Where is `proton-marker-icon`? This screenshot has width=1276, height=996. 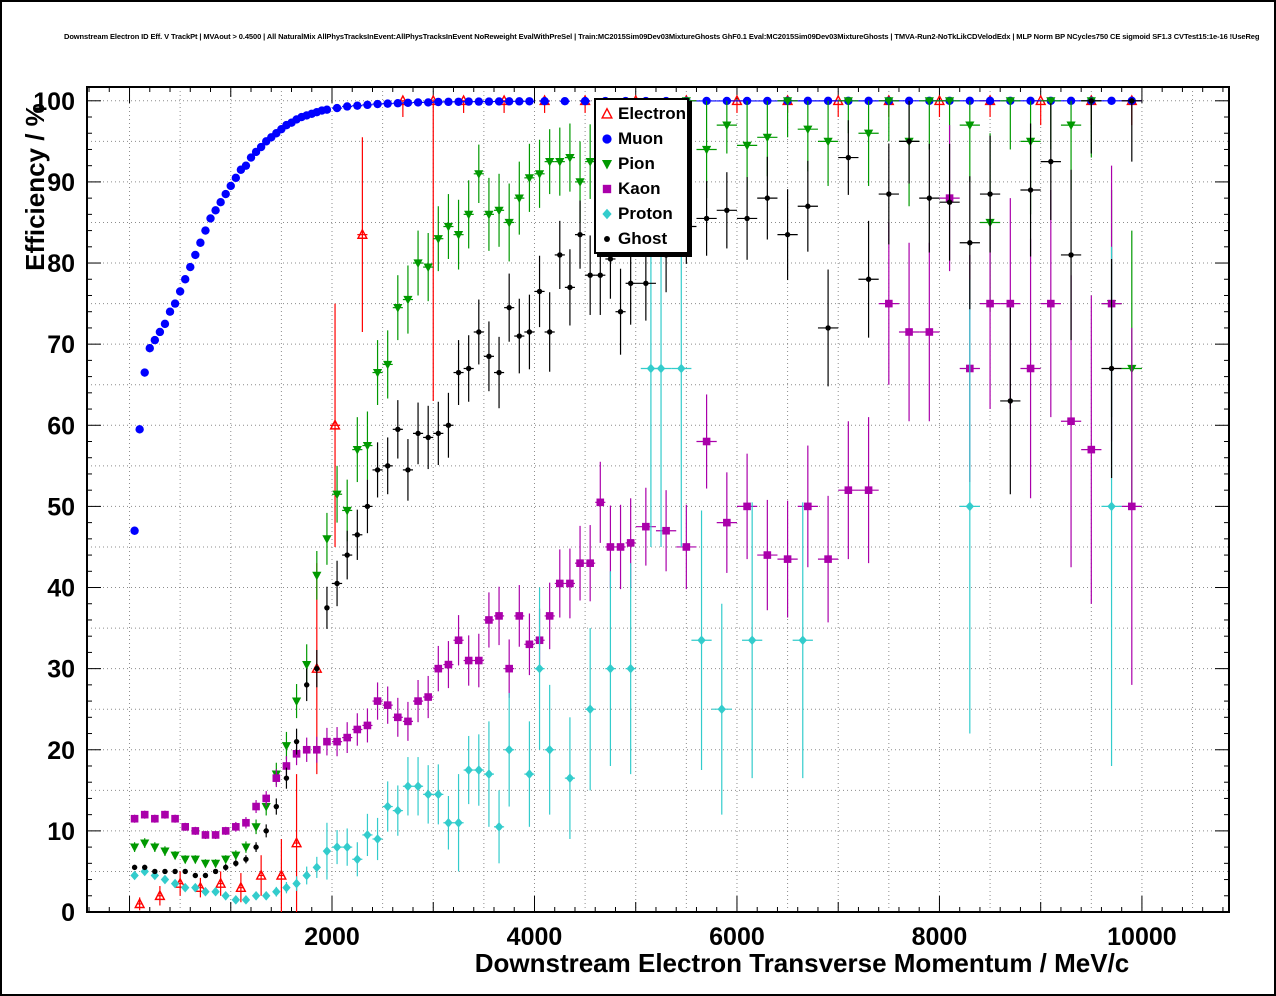
proton-marker-icon is located at coordinates (607, 213).